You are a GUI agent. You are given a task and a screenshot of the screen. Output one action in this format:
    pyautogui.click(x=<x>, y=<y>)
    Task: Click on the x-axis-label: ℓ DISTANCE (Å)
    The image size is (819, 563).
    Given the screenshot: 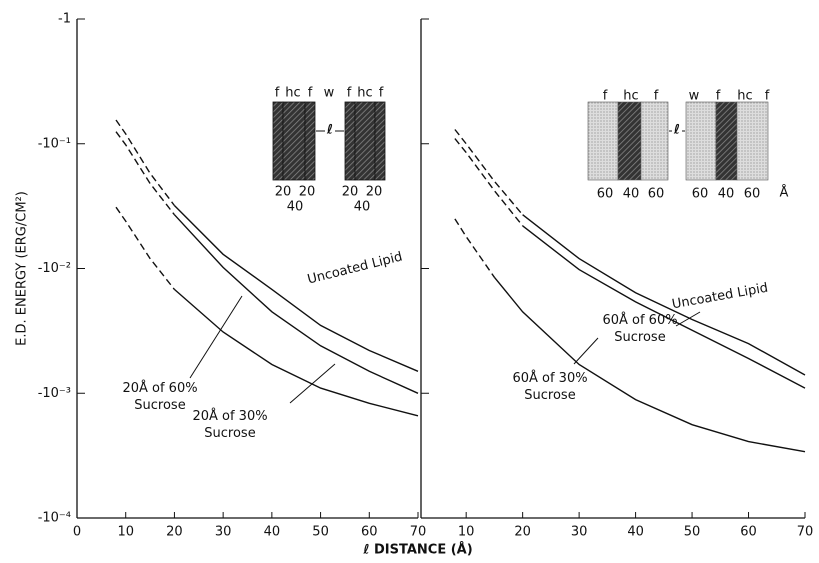 What is the action you would take?
    pyautogui.click(x=417, y=550)
    